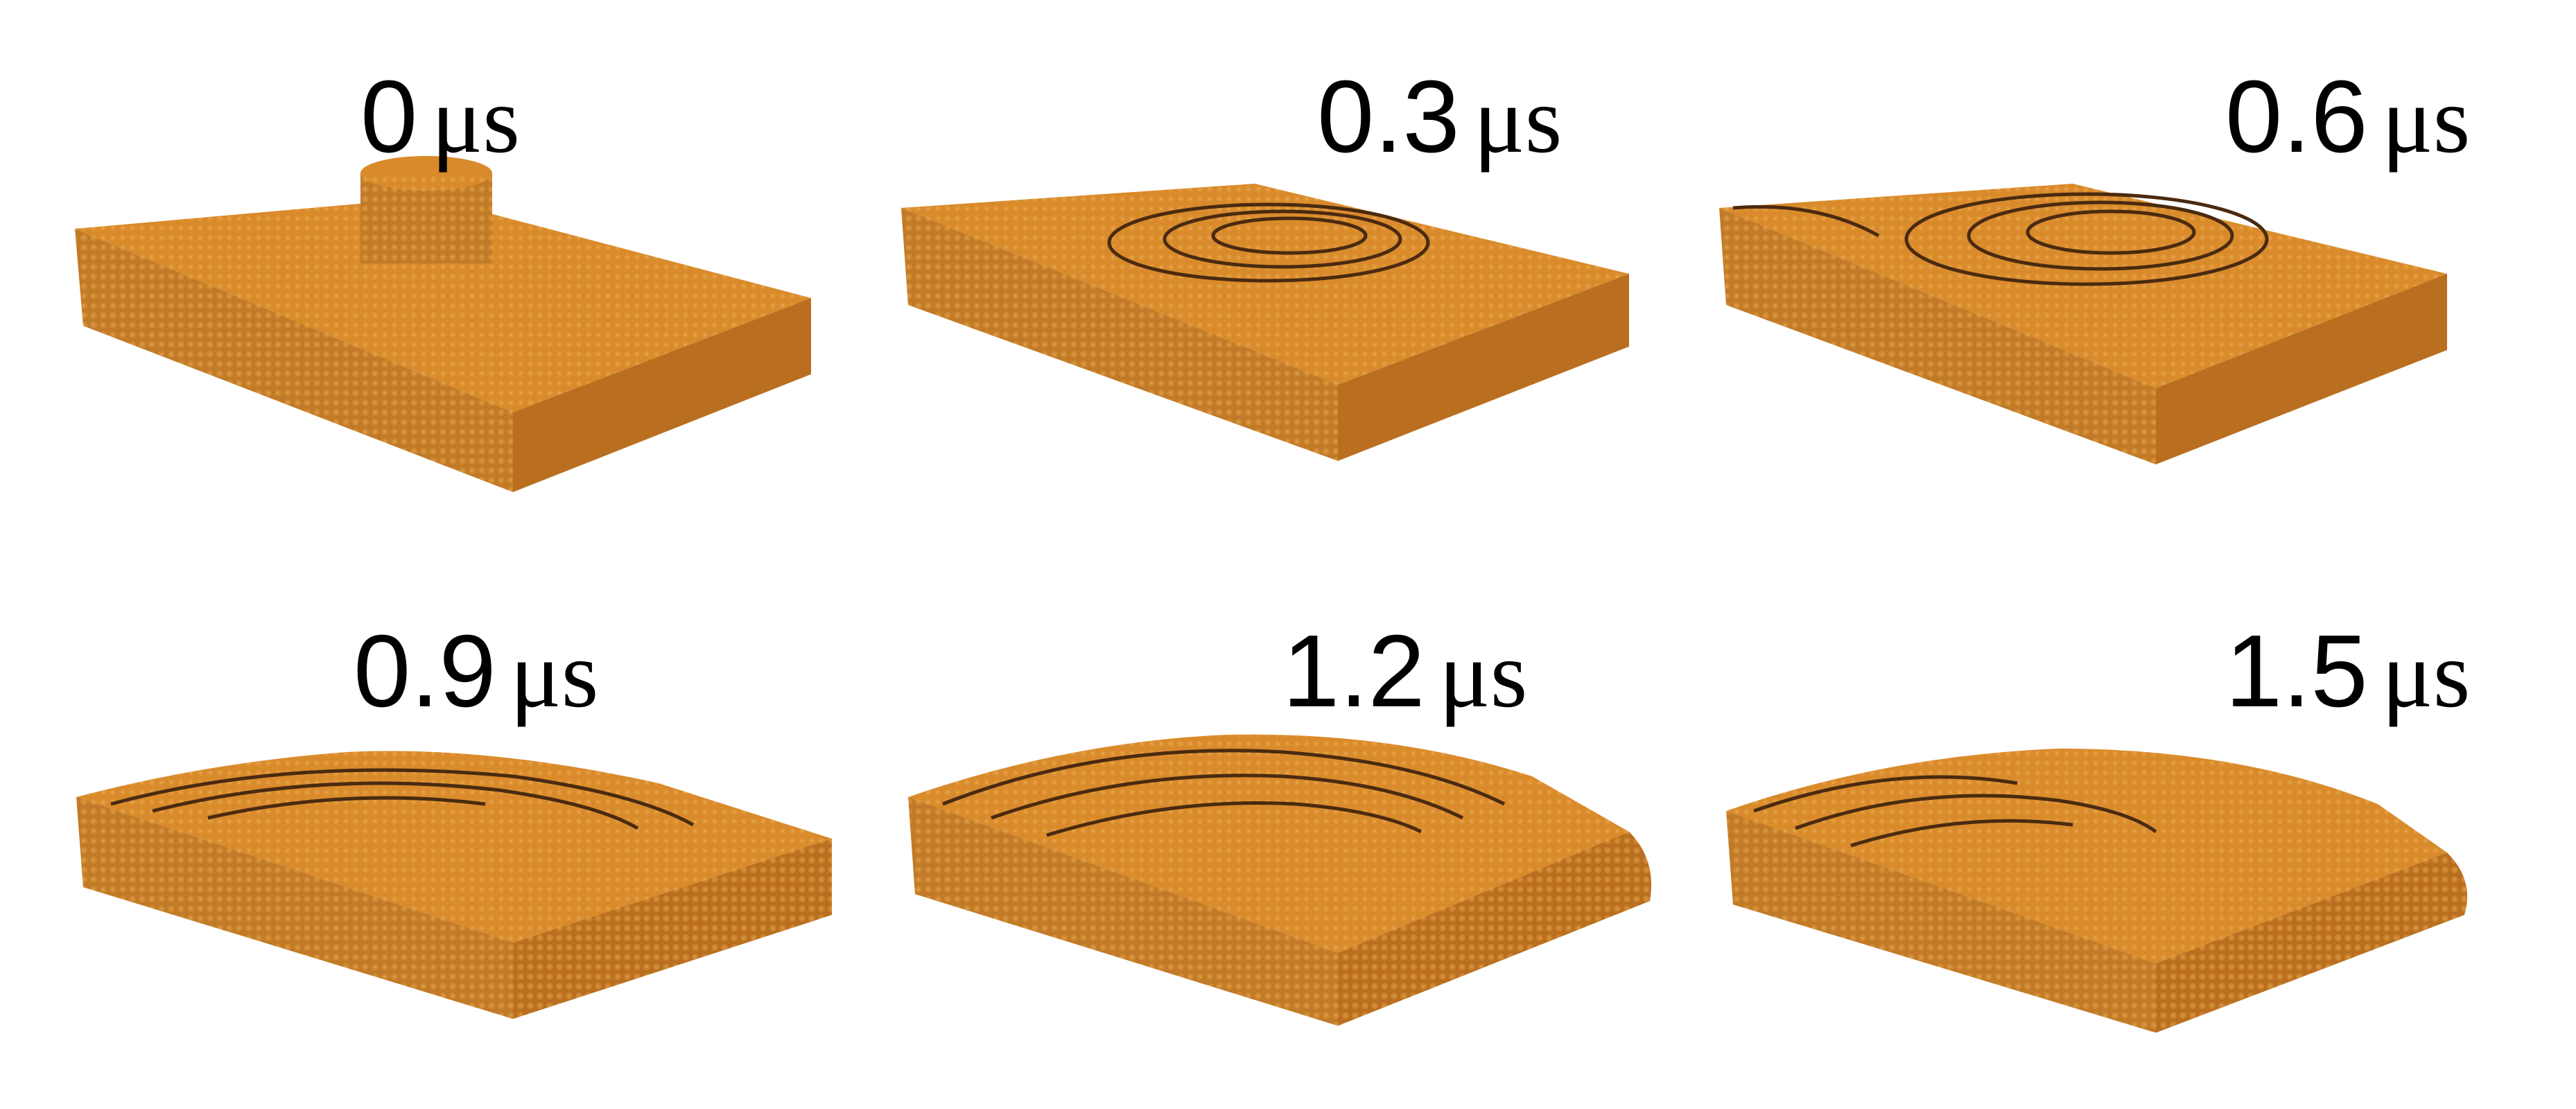  Describe the element at coordinates (2296, 671) in the screenshot. I see `time-value: 1.5` at that location.